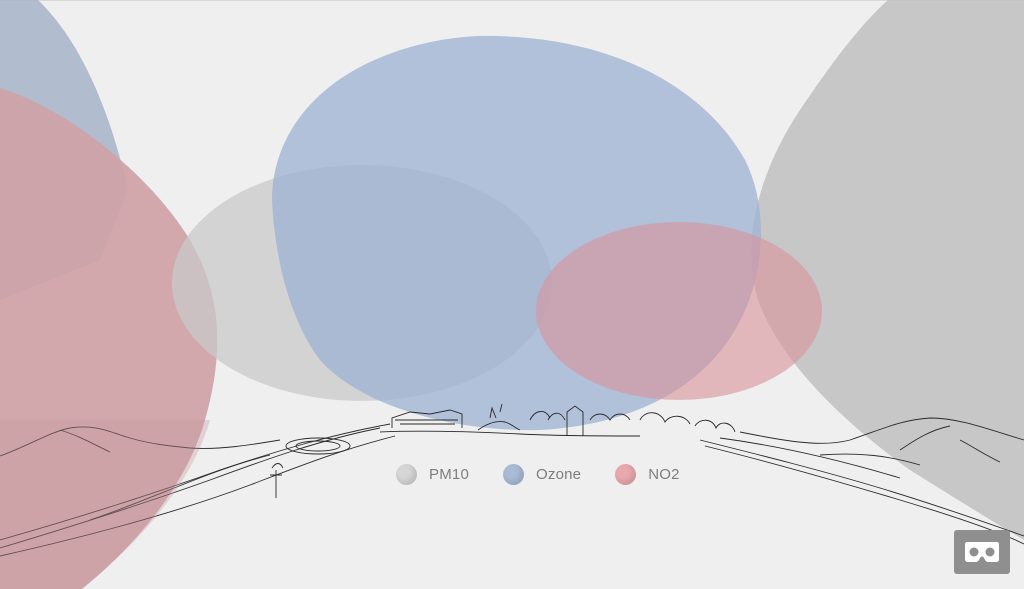 The image size is (1024, 589). What do you see at coordinates (679, 311) in the screenshot?
I see `no2-sphere-center` at bounding box center [679, 311].